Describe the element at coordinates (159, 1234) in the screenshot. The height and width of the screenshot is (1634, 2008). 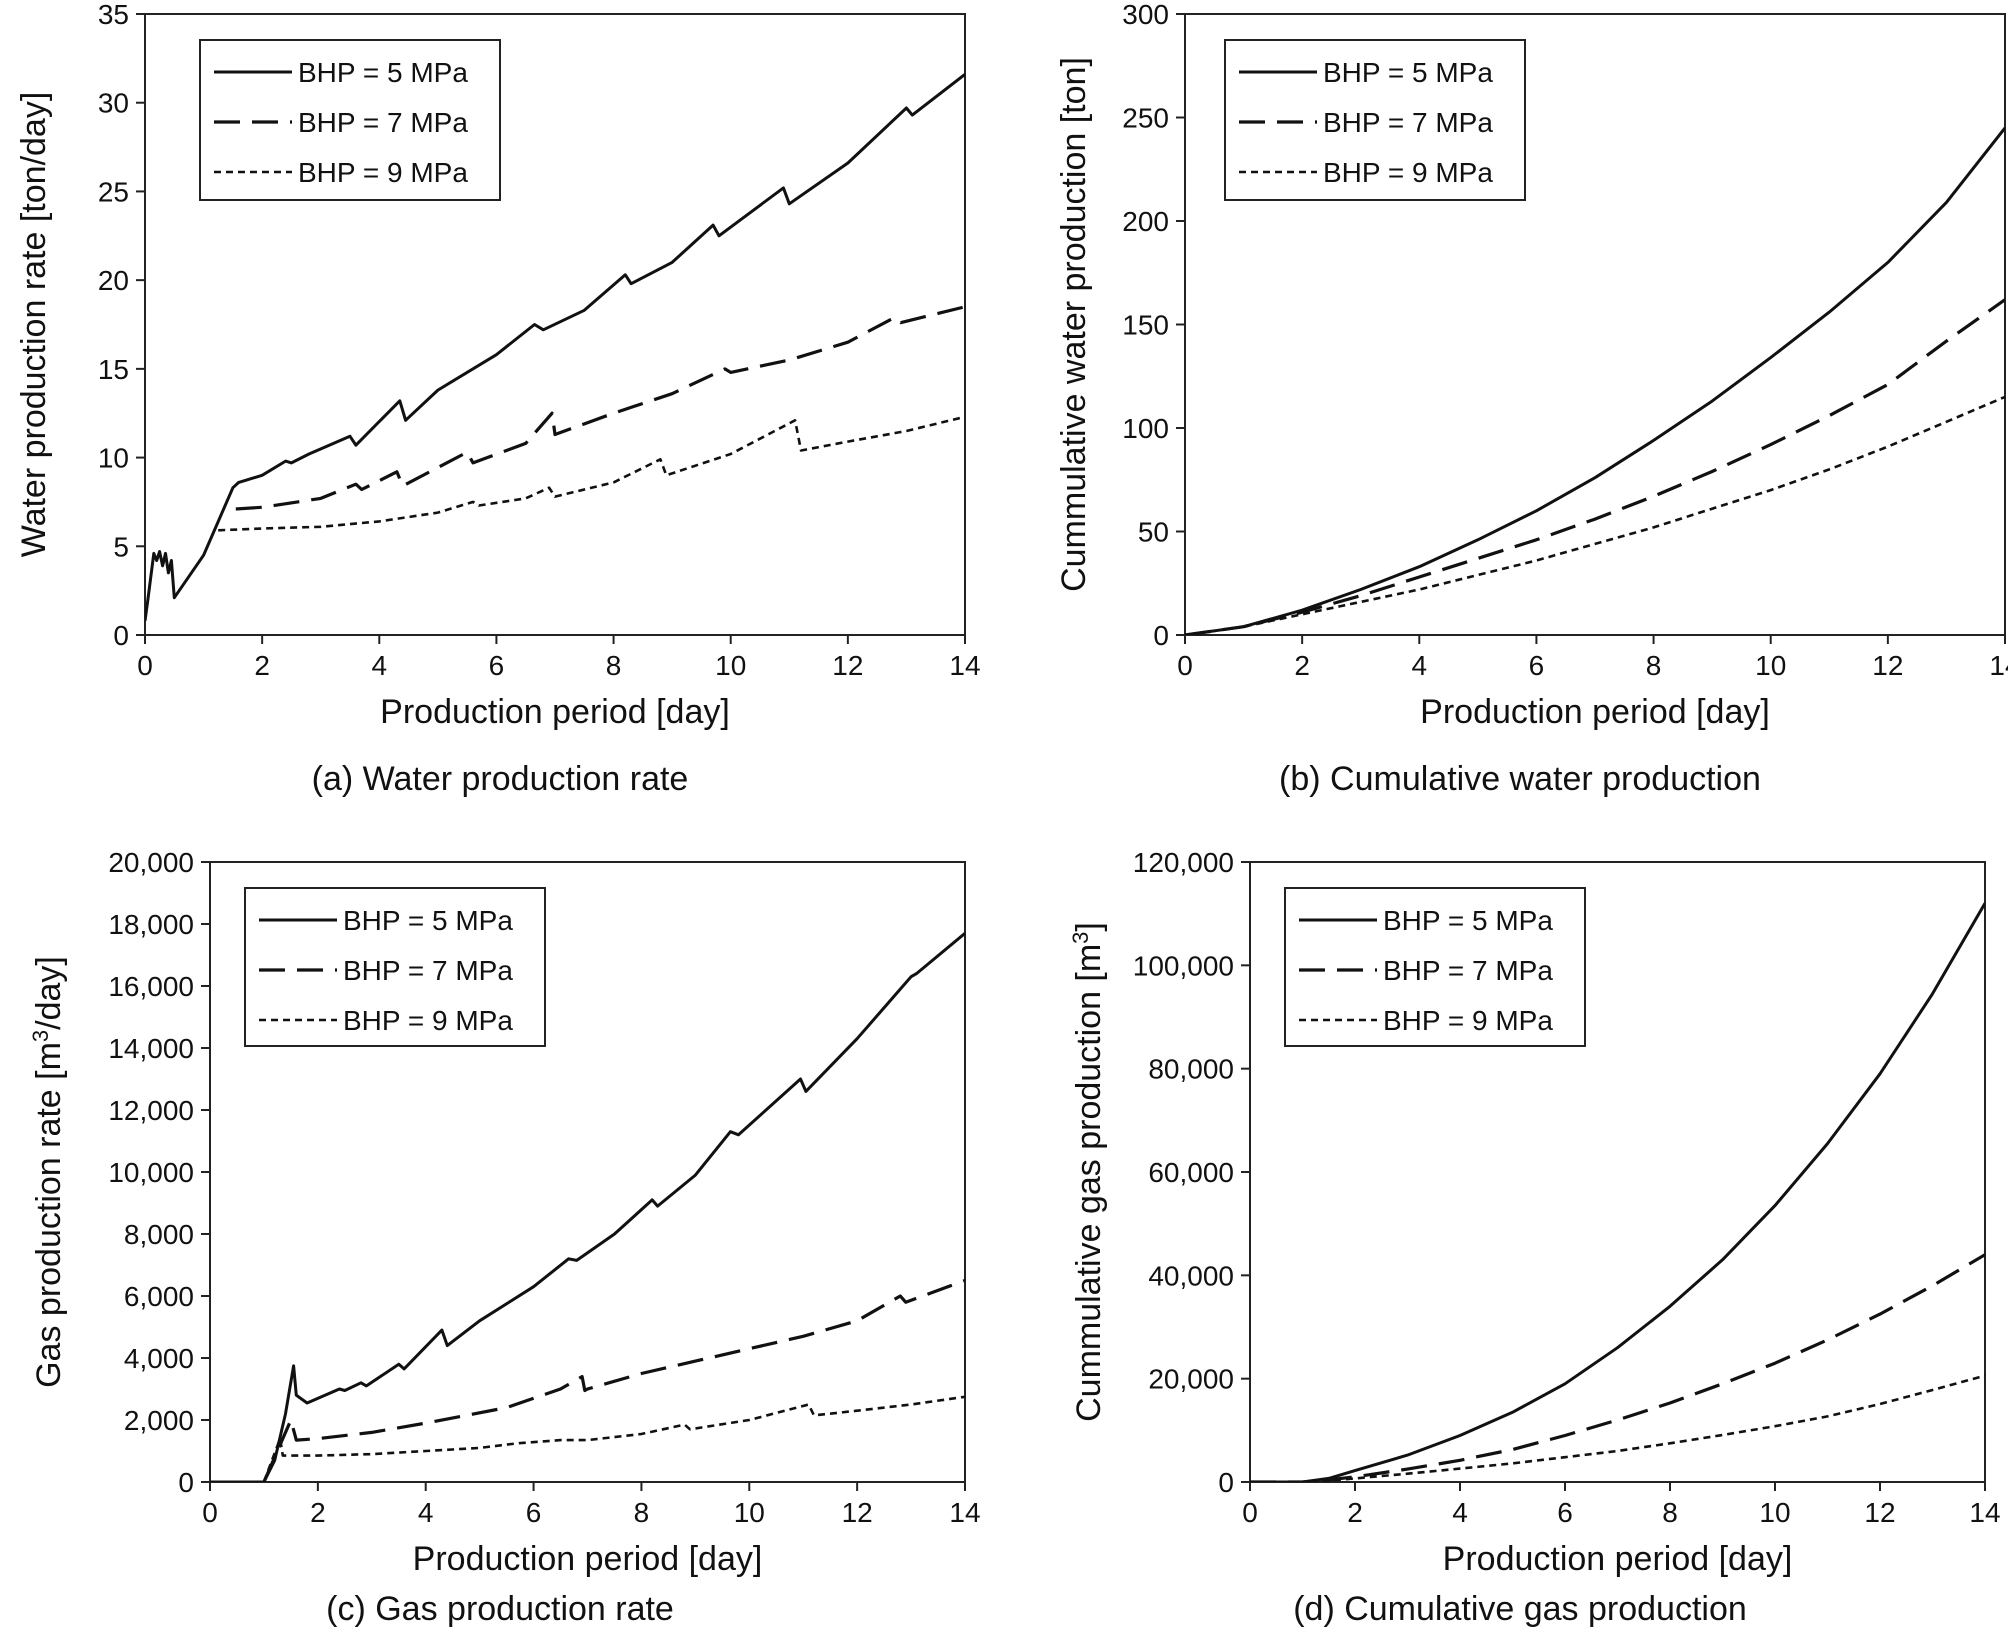
I see `y-tick-label: 8,000` at that location.